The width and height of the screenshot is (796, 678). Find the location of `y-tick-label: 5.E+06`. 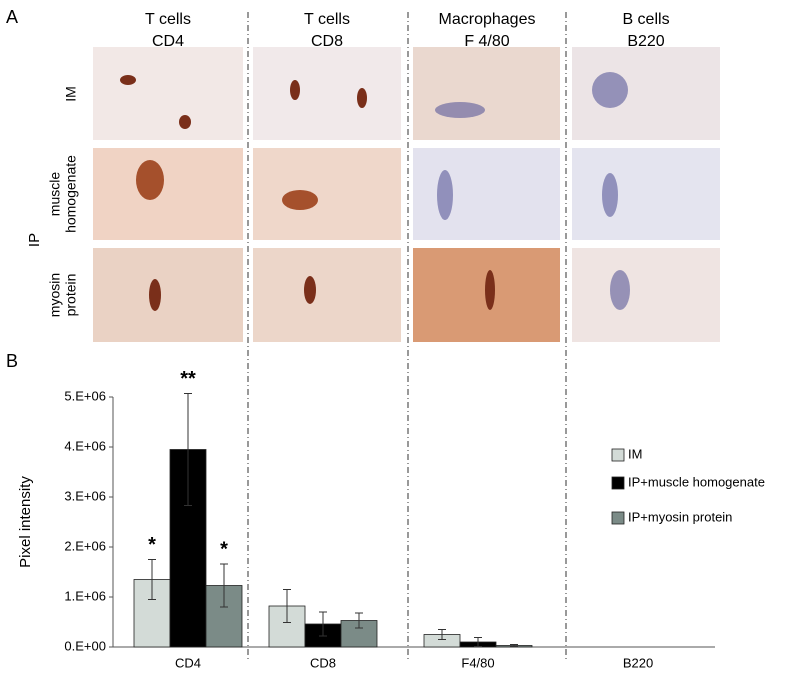

y-tick-label: 5.E+06 is located at coordinates (85, 395).